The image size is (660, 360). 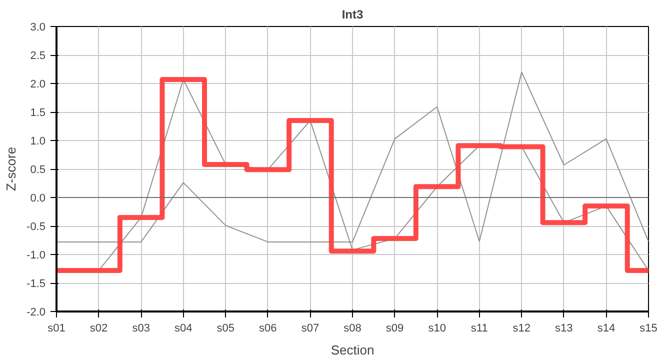 I want to click on y-tick-label: 1.0, so click(x=38, y=142).